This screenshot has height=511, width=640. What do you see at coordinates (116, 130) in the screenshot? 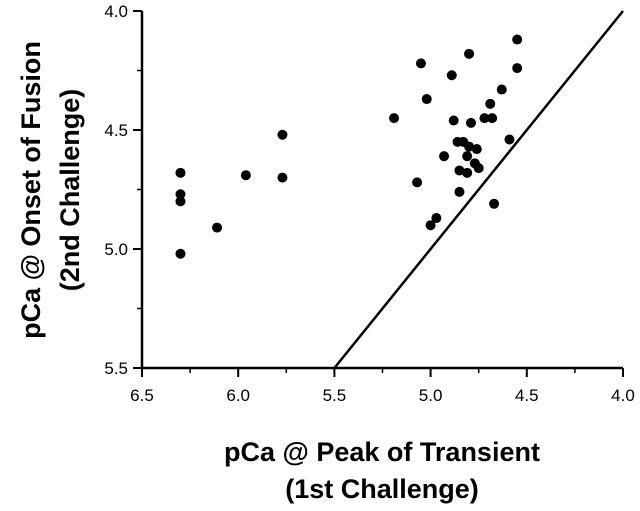
I see `y-tick-label: 4.5` at bounding box center [116, 130].